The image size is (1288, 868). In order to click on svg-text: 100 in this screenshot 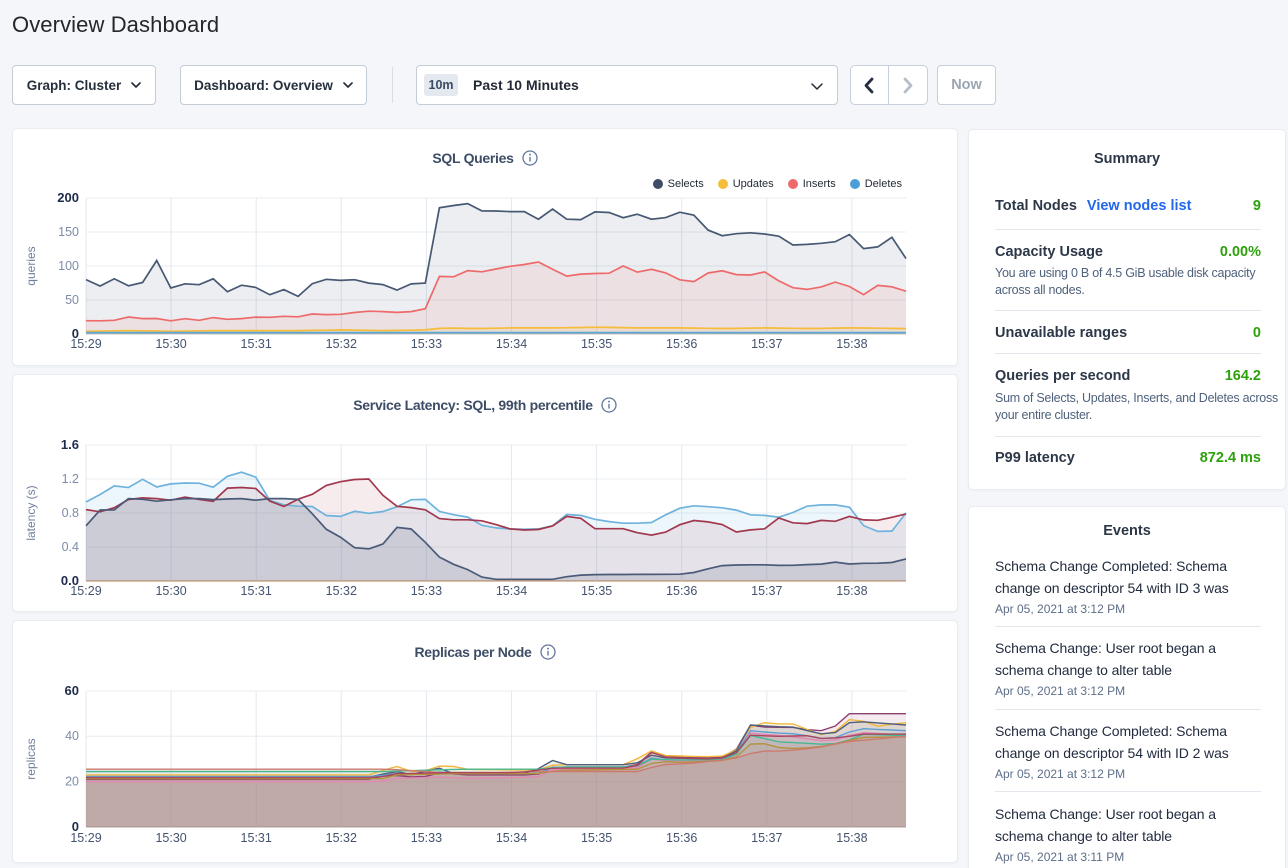, I will do `click(68, 266)`.